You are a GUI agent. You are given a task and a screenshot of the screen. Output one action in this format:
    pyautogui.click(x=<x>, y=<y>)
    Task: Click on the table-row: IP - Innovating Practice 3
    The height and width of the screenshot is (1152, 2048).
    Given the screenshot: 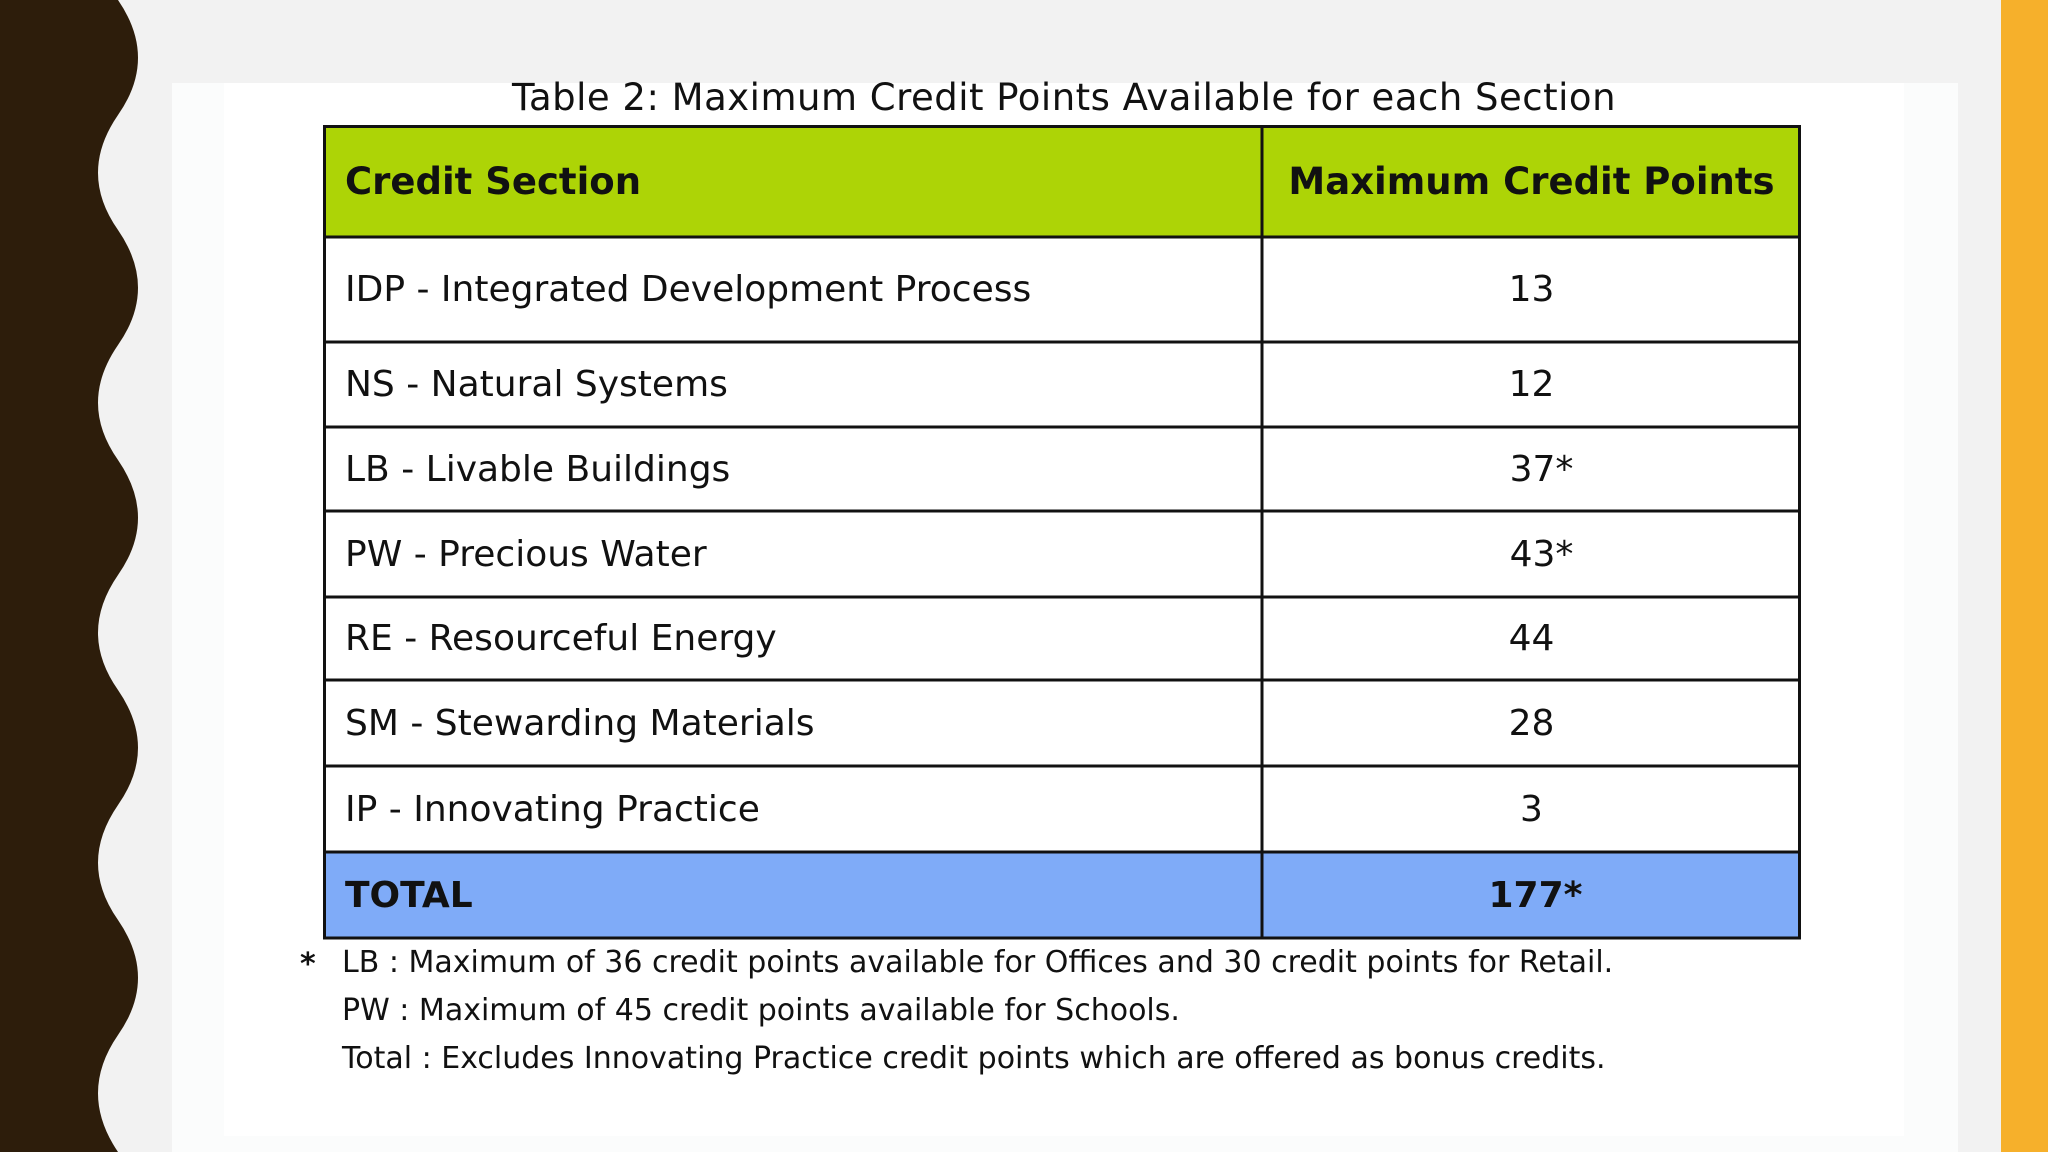 What is the action you would take?
    pyautogui.click(x=1062, y=809)
    